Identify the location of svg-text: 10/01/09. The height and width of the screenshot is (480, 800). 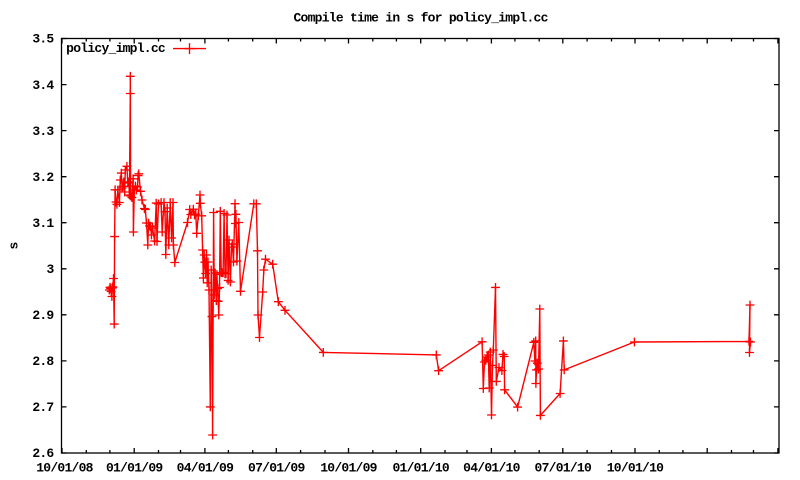
(348, 468).